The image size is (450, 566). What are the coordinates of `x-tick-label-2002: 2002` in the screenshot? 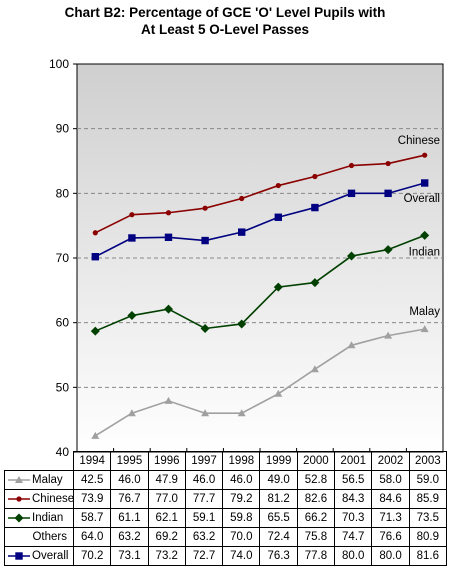 It's located at (390, 461).